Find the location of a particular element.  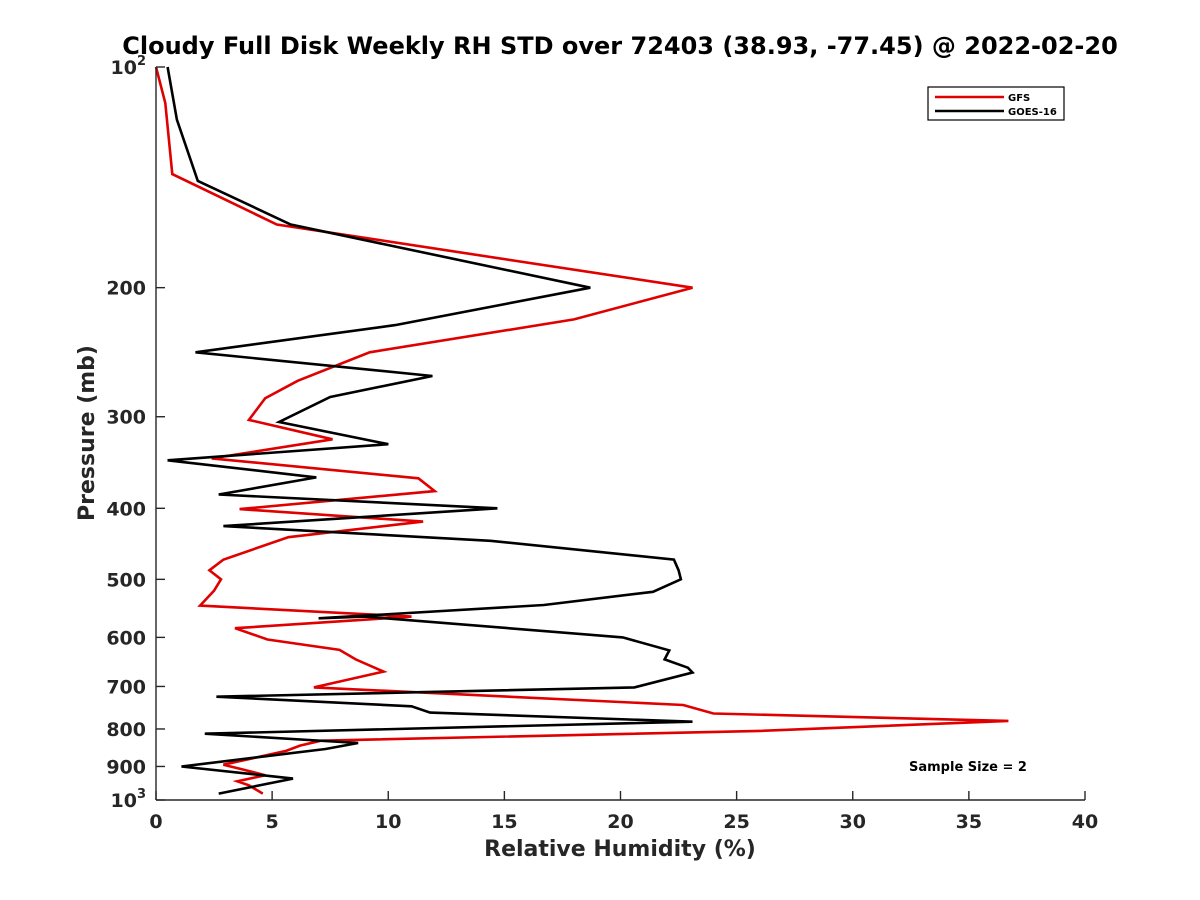

x-tick-label: 35 is located at coordinates (969, 822).